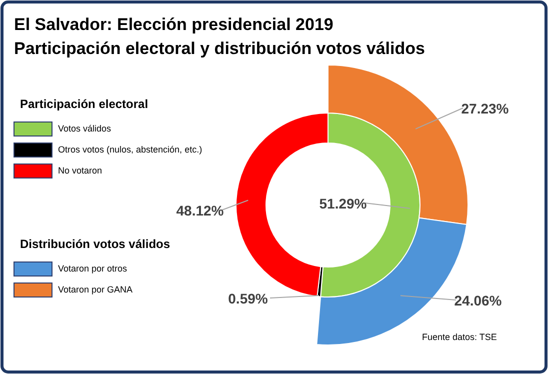  I want to click on legend-label: Votos válidos, so click(85, 128).